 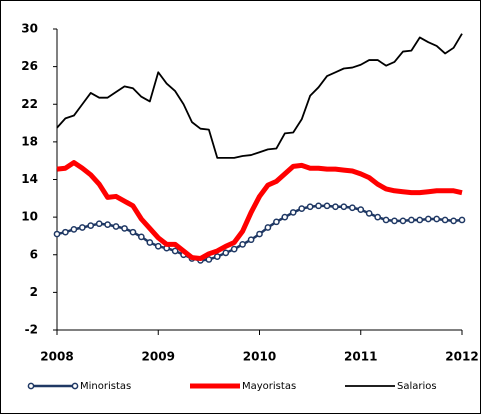 What do you see at coordinates (269, 386) in the screenshot?
I see `legend-label: Mayoristas` at bounding box center [269, 386].